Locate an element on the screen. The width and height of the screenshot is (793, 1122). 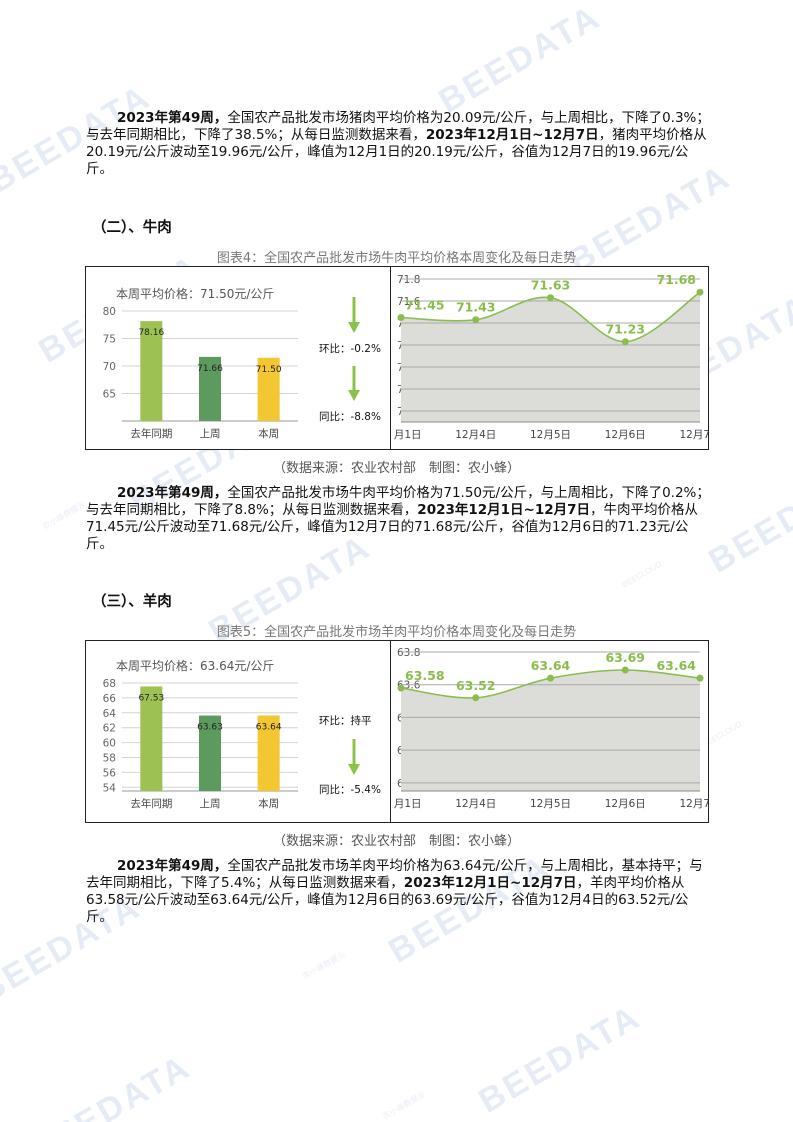
mutton-line-data-label: 63.64 is located at coordinates (676, 665).